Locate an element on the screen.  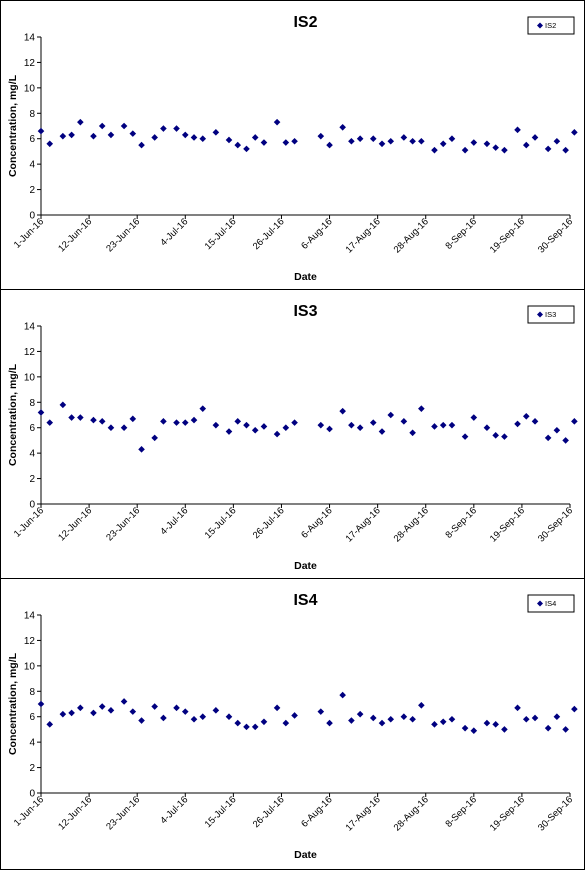
y-tick-label: 8 is located at coordinates (32, 403).